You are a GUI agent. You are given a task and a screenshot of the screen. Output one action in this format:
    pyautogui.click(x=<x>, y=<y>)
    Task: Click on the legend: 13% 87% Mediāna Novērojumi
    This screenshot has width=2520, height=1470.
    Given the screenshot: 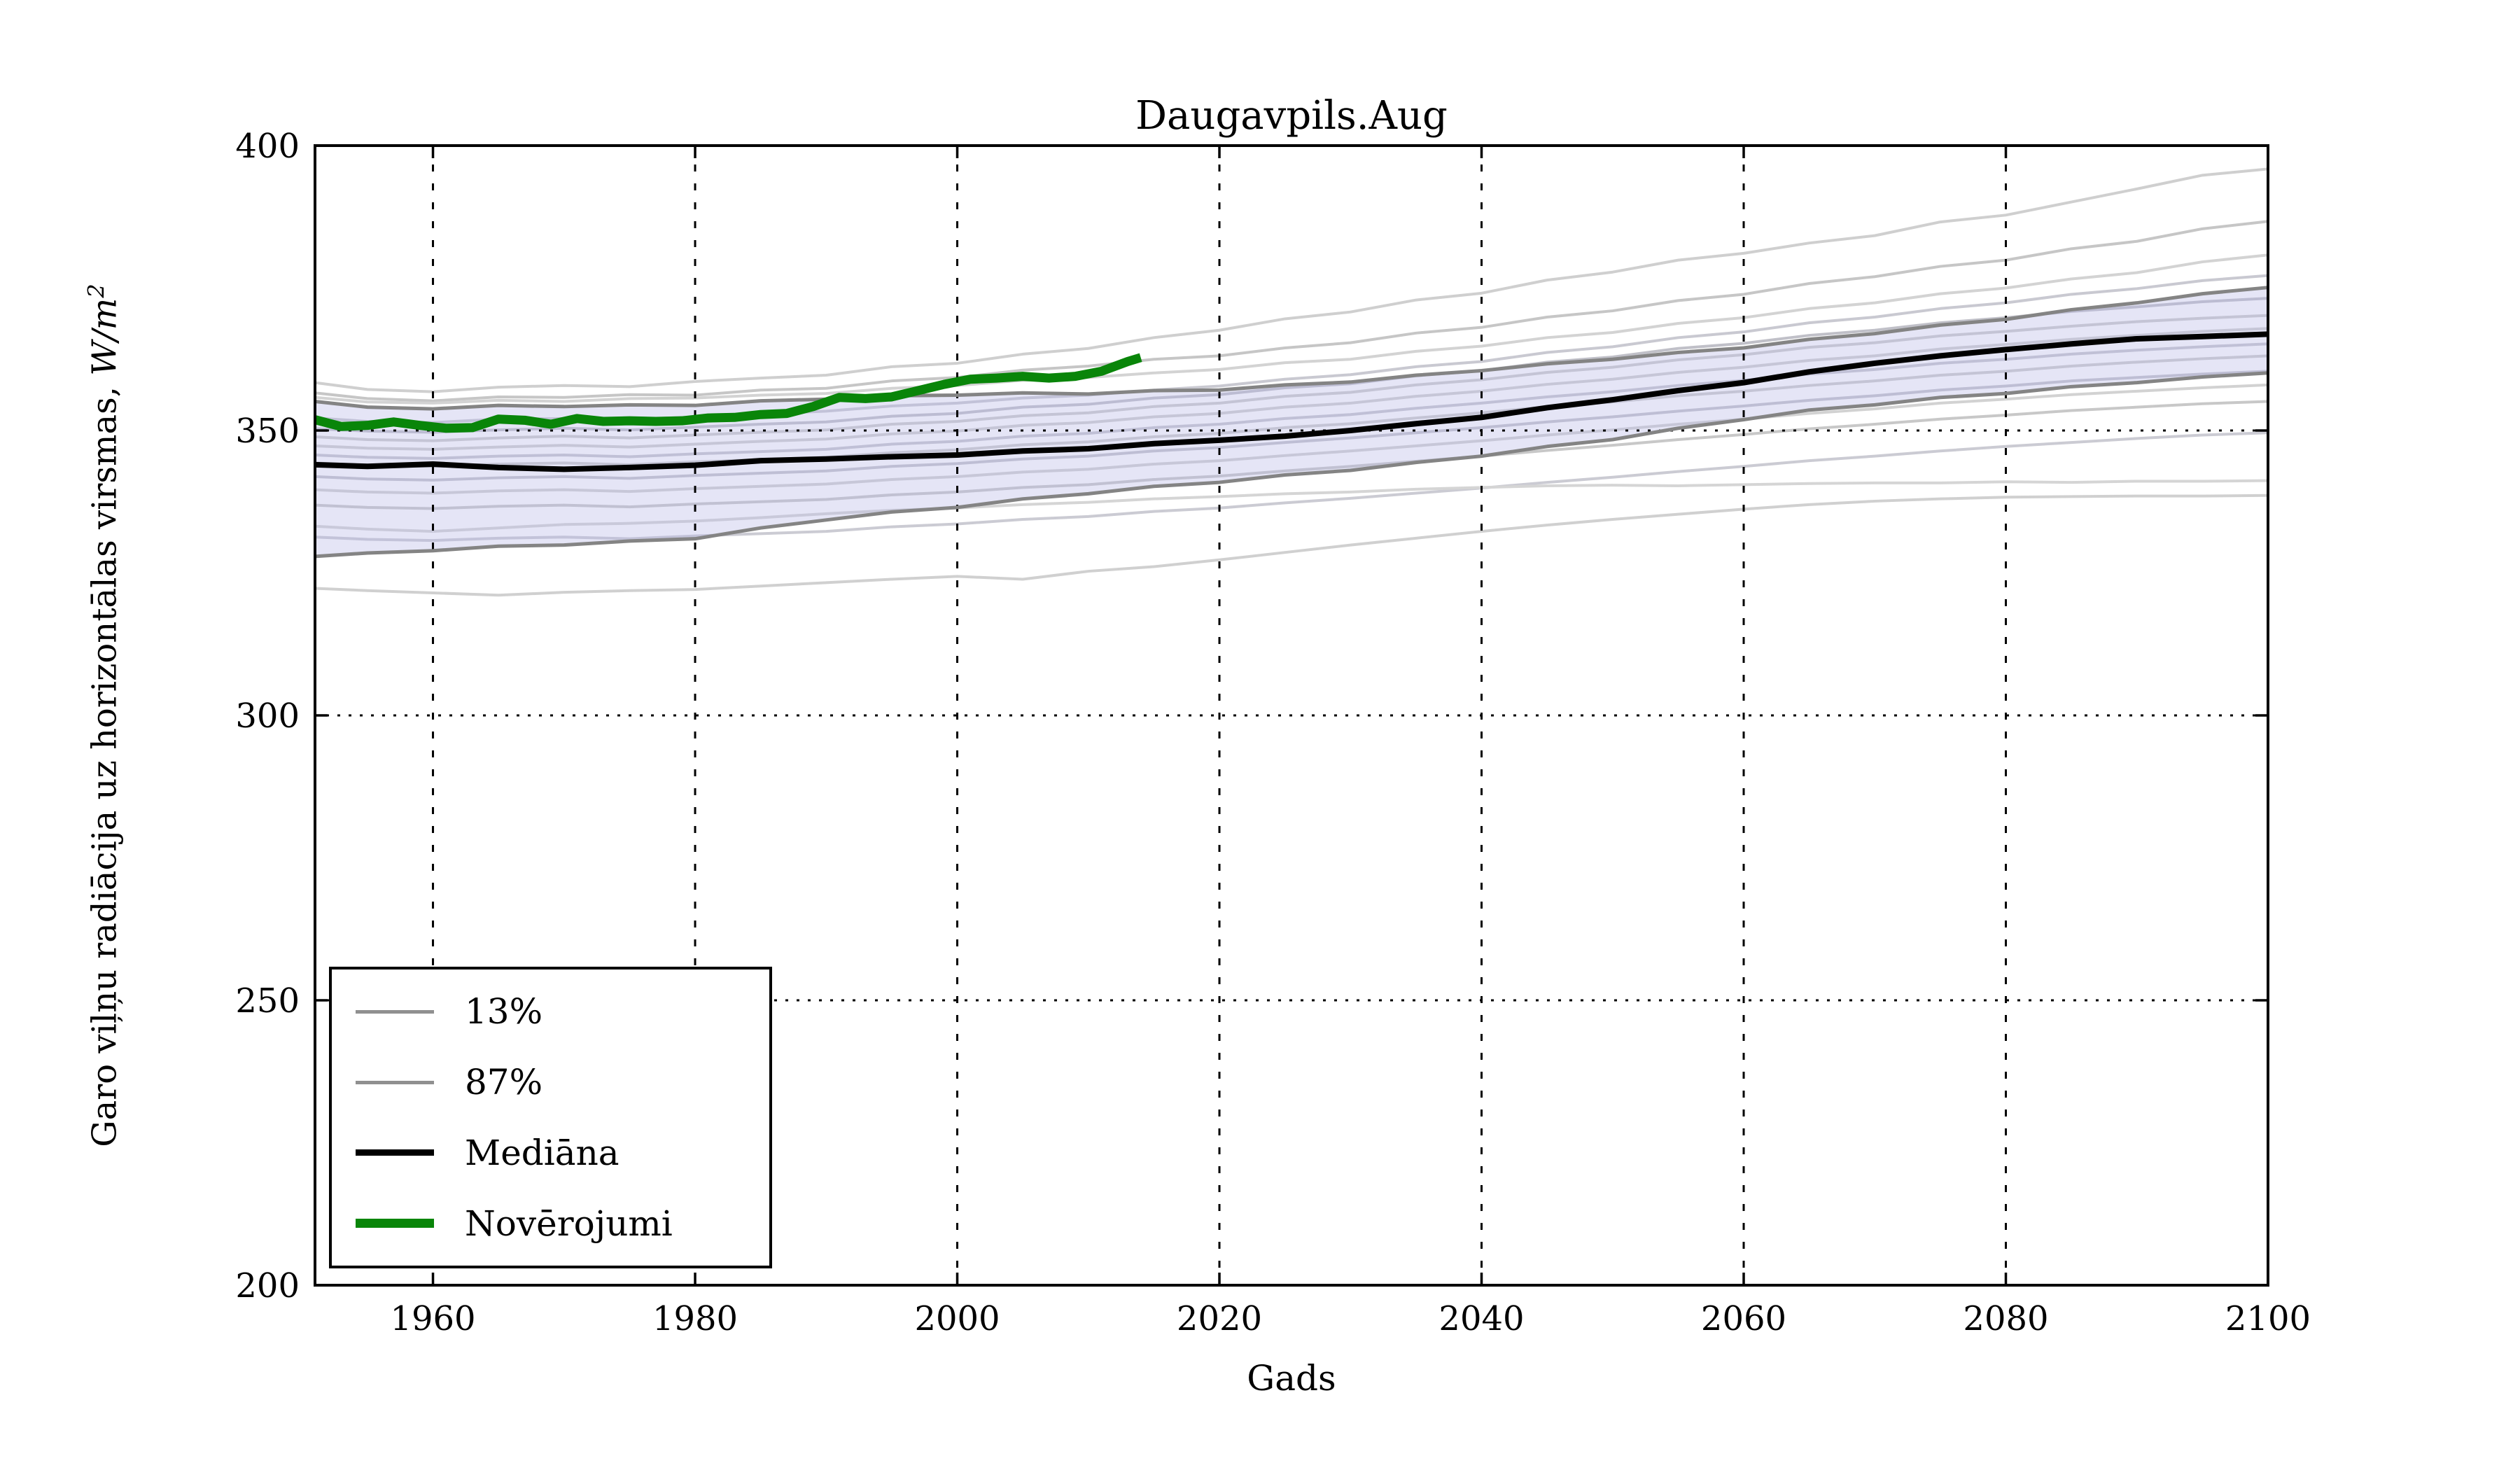 What is the action you would take?
    pyautogui.click(x=550, y=1117)
    